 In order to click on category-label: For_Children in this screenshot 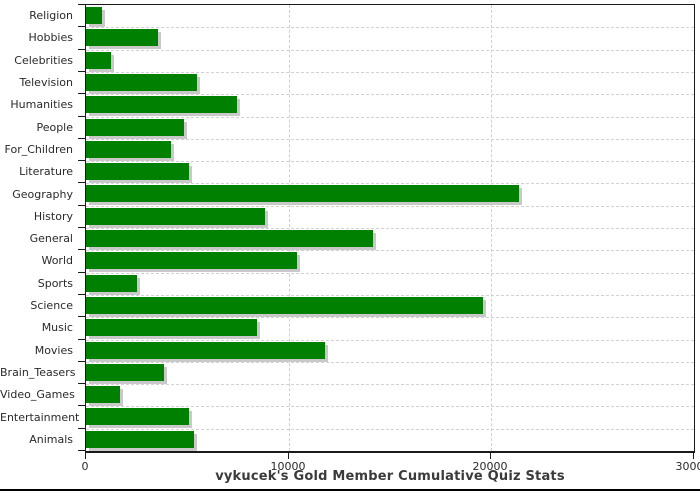, I will do `click(38, 149)`.